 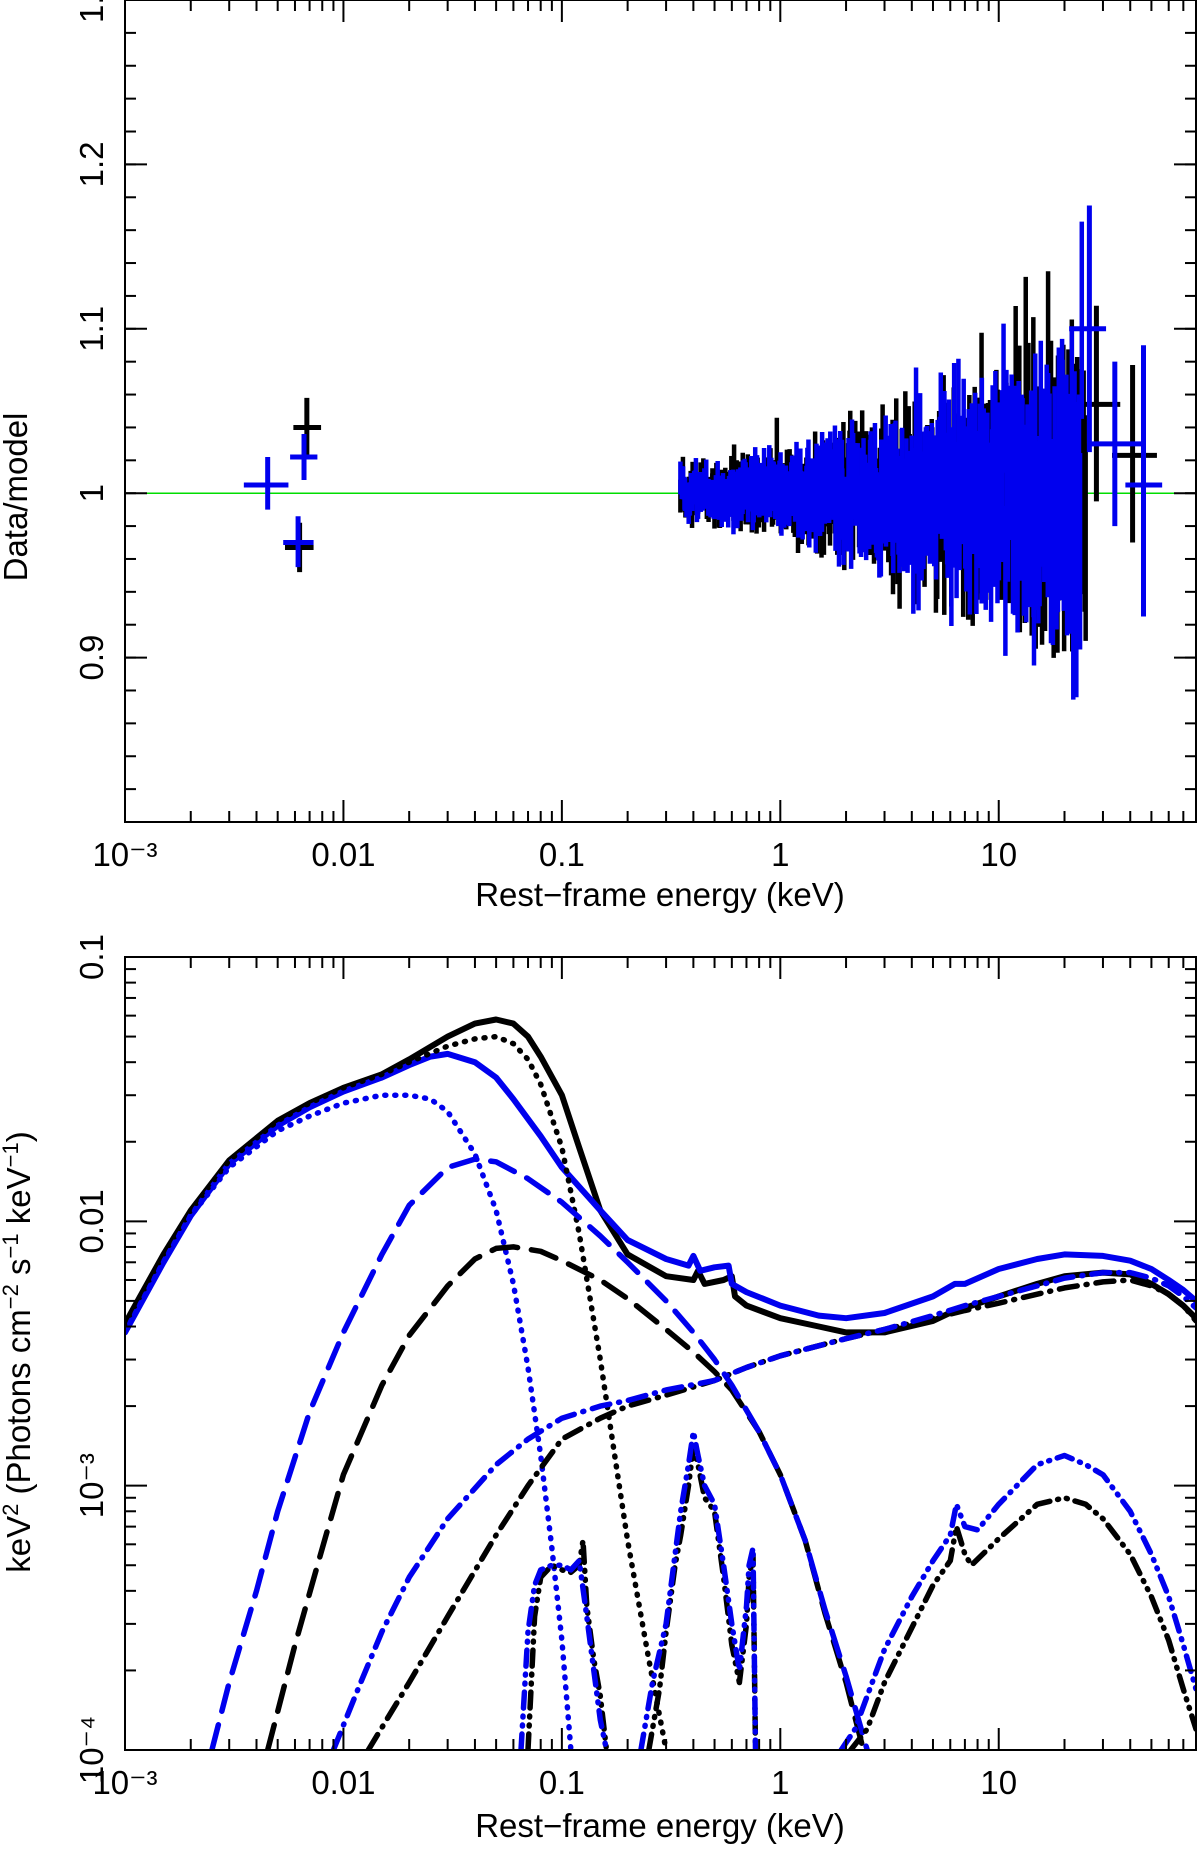 What do you see at coordinates (91, 493) in the screenshot?
I see `ratio-y-tick-label: 1` at bounding box center [91, 493].